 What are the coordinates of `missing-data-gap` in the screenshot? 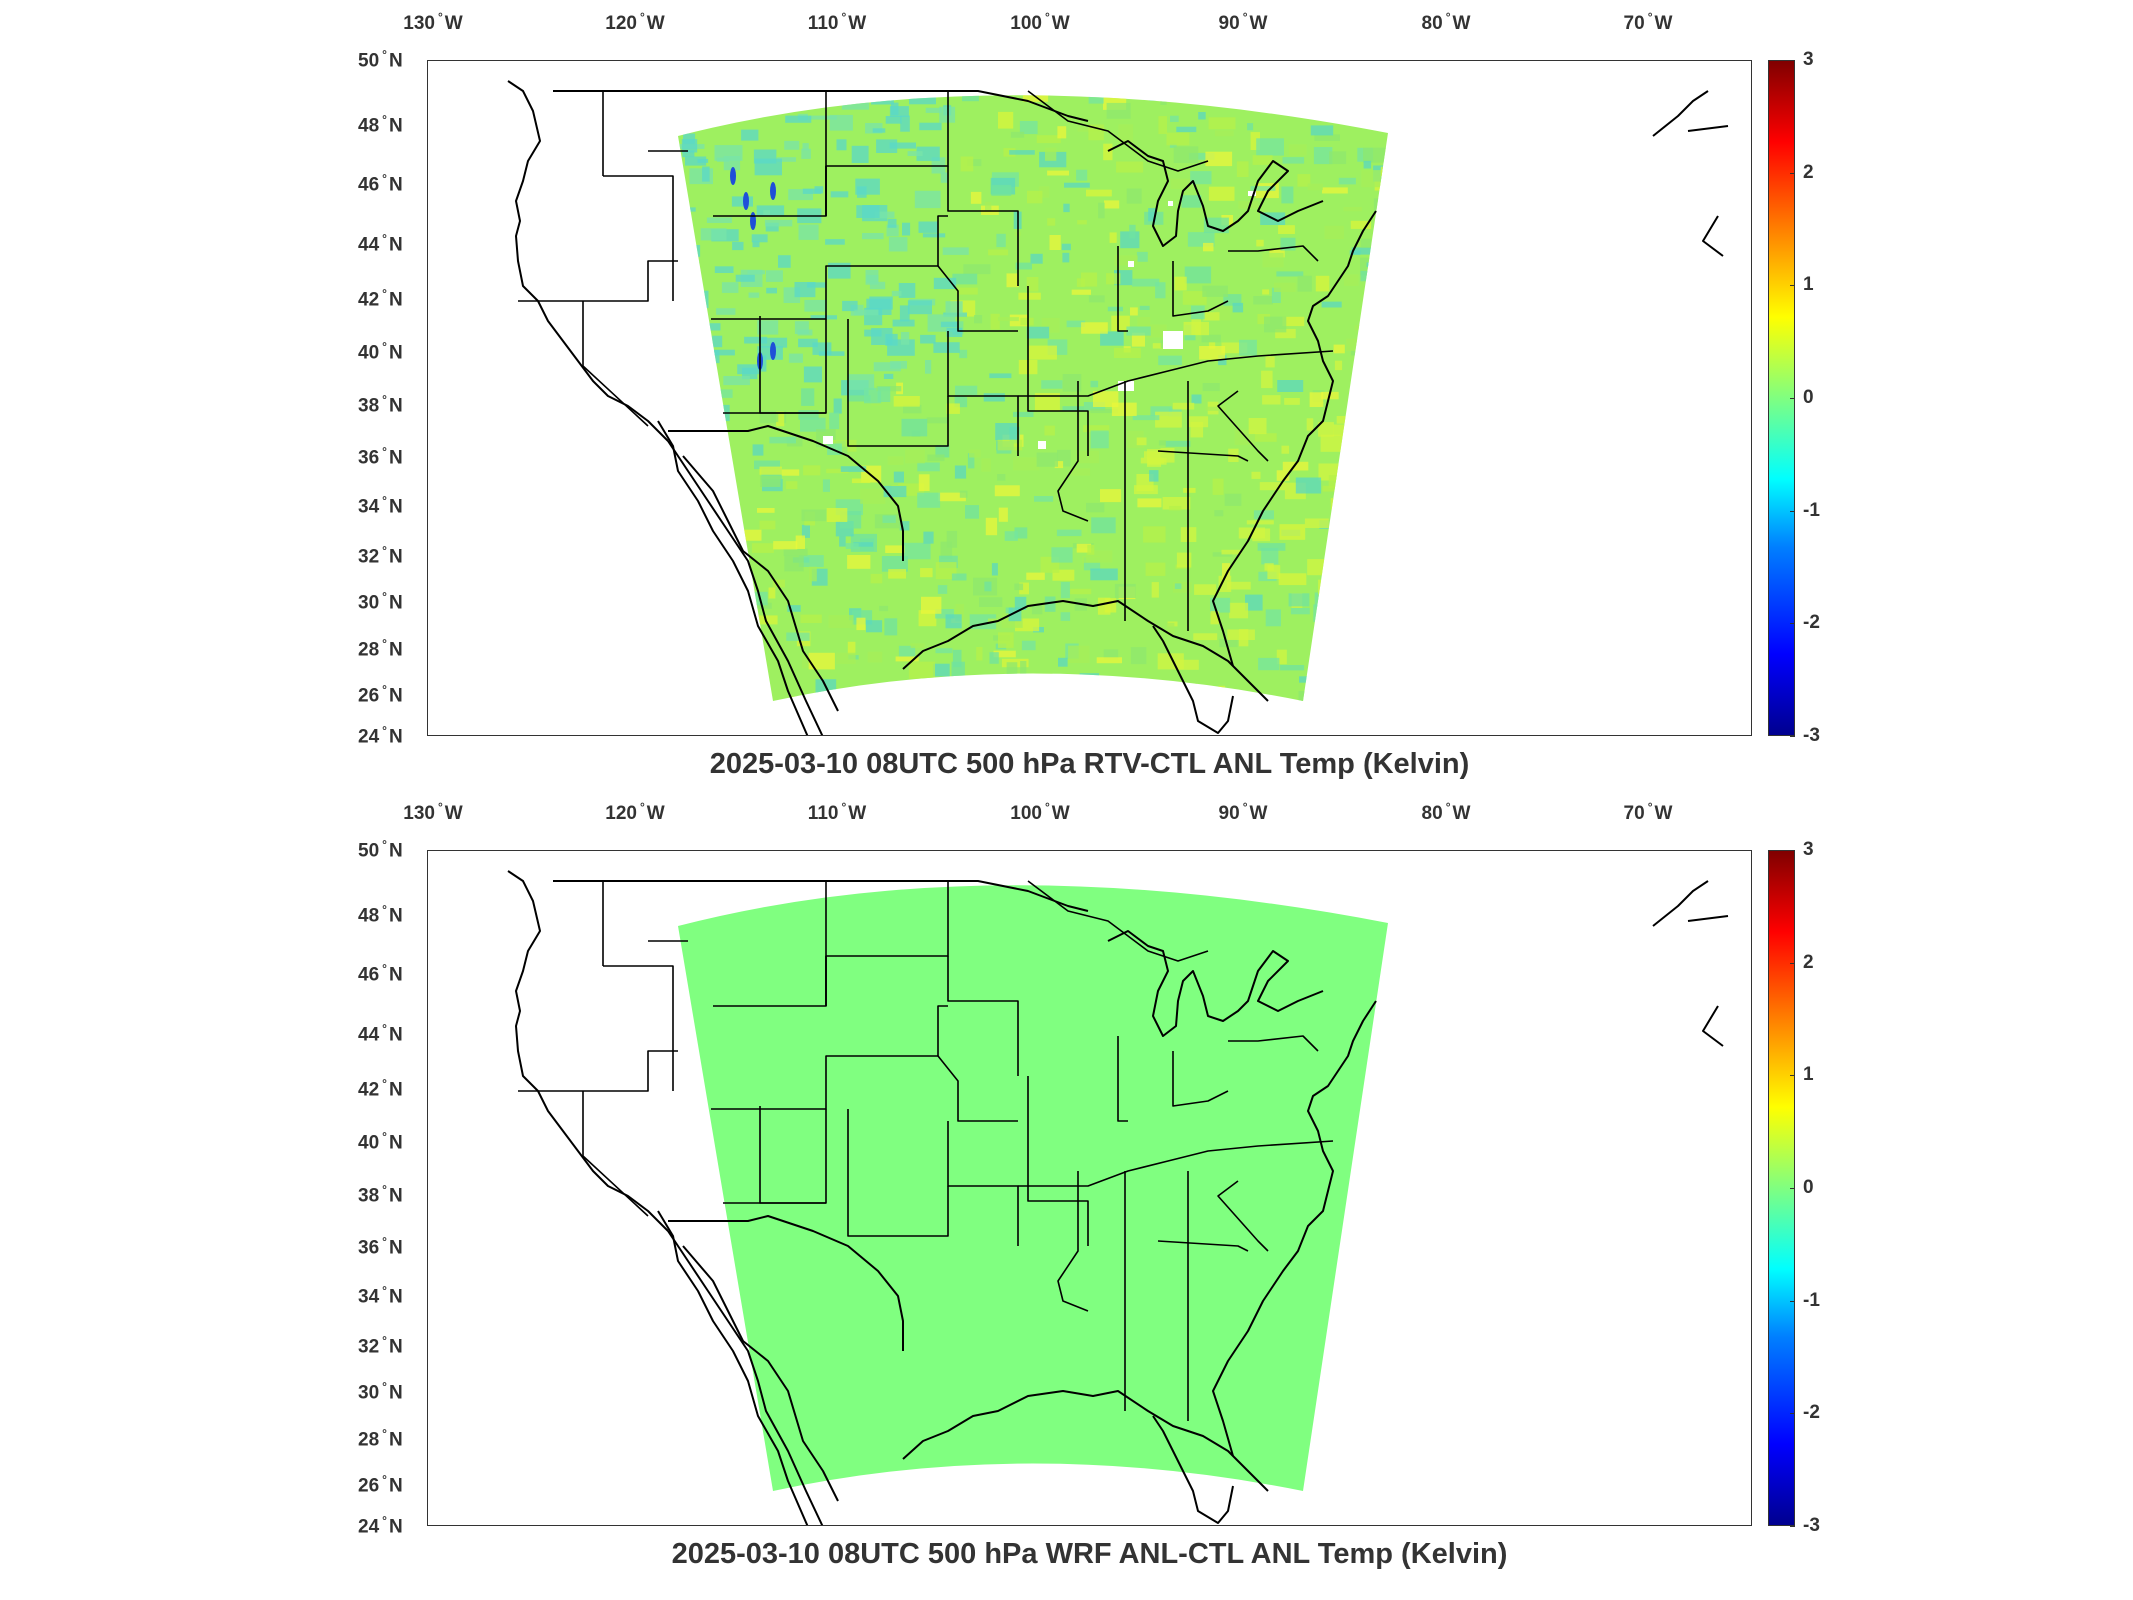 It's located at (1042, 445).